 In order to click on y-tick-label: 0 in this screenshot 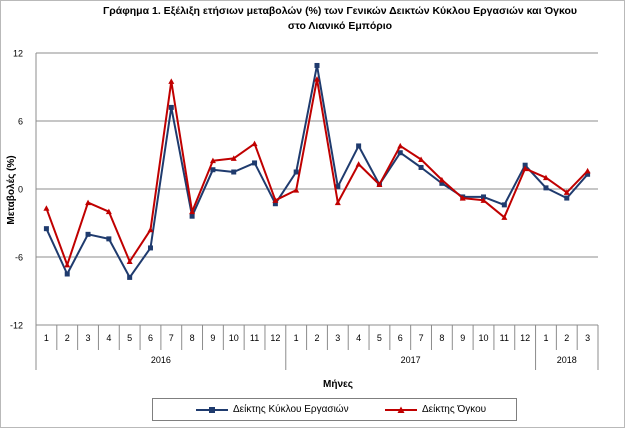, I will do `click(20, 190)`.